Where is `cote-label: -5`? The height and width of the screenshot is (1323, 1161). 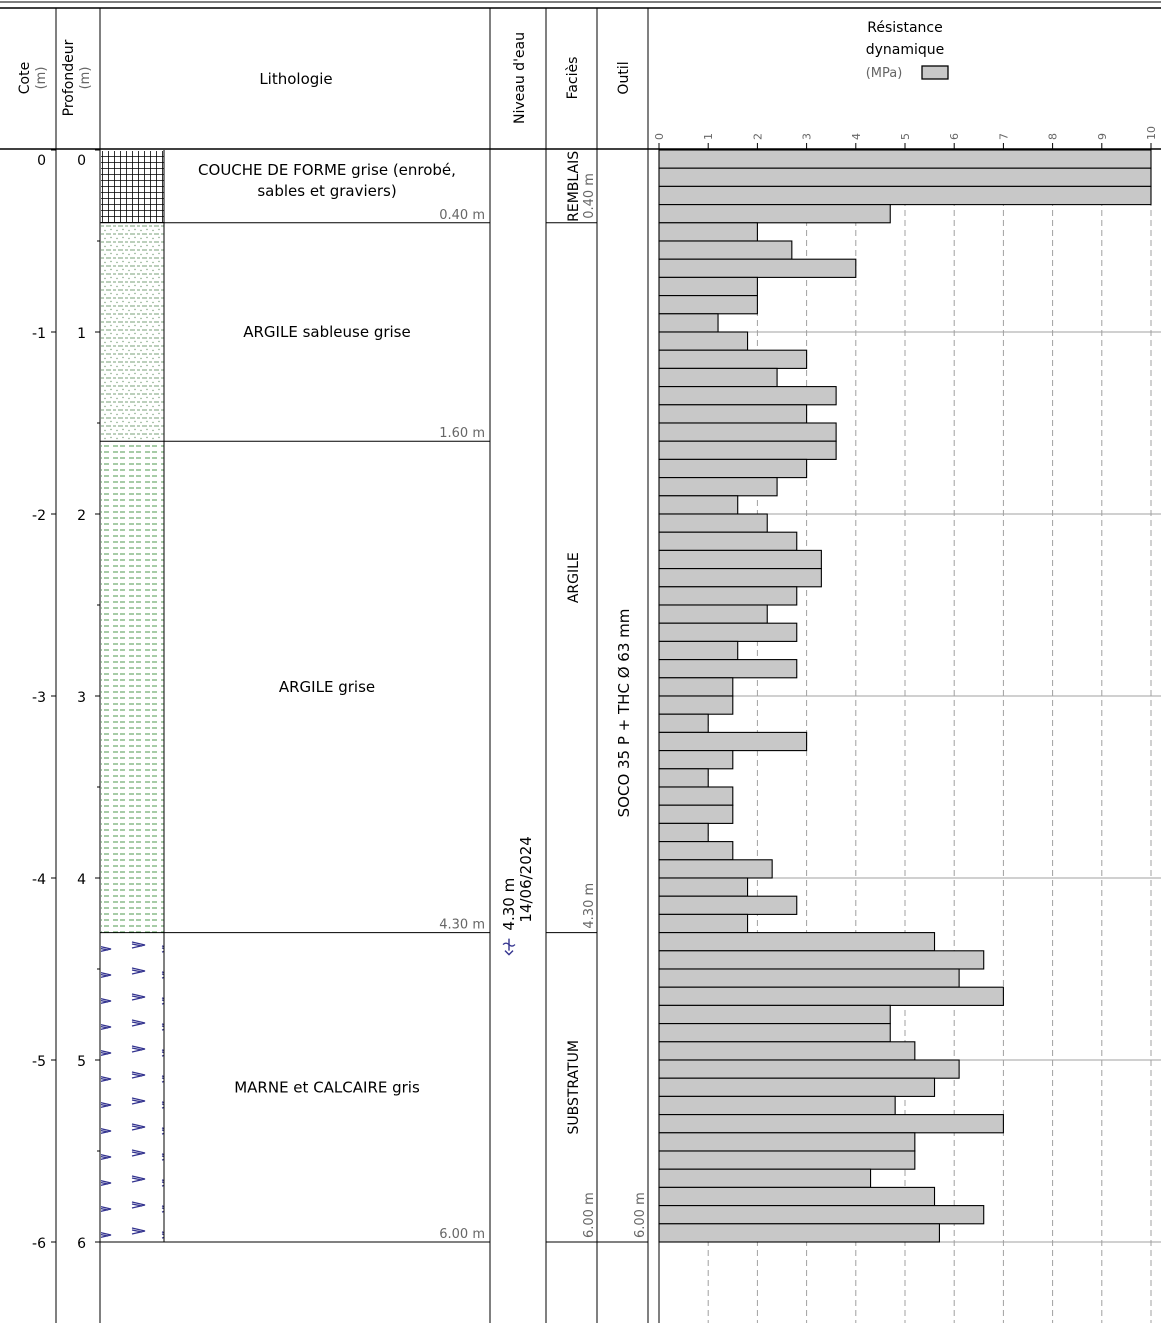 cote-label: -5 is located at coordinates (39, 1062).